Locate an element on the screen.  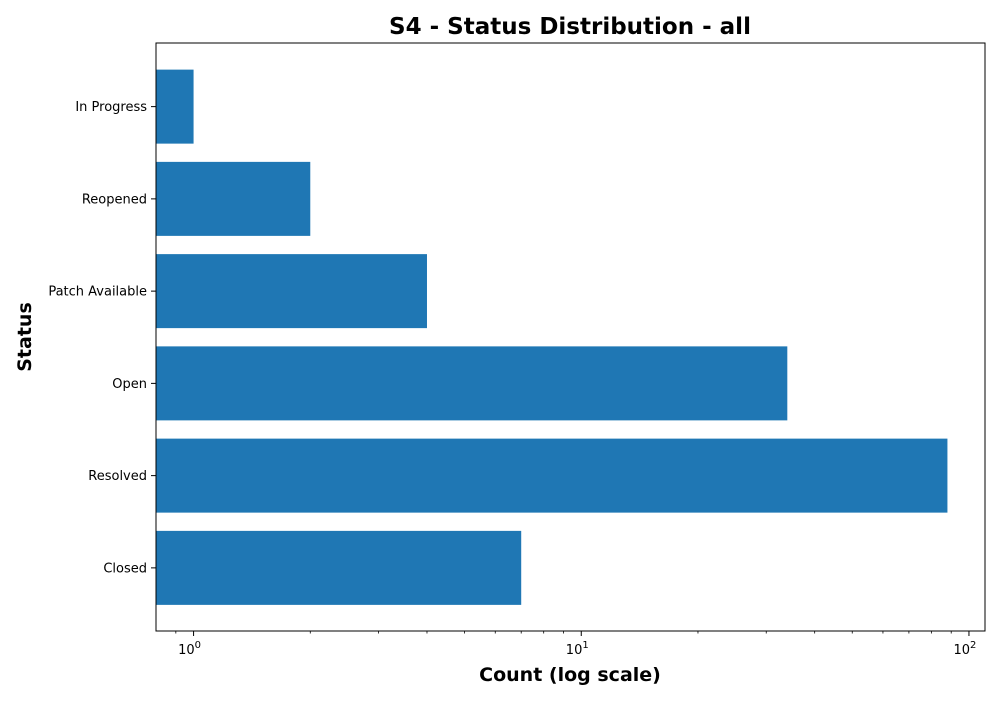
y-tick-label: Open is located at coordinates (129, 384).